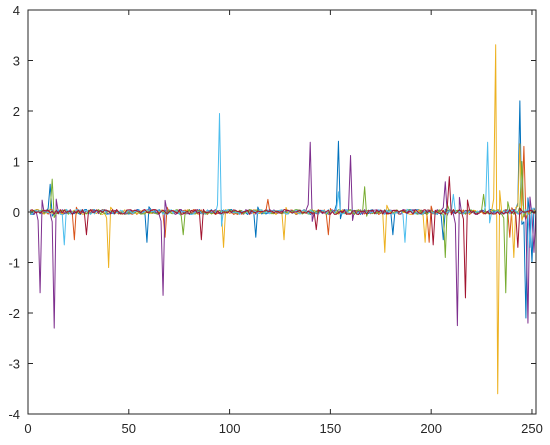 Image resolution: width=550 pixels, height=445 pixels. I want to click on x-tick-label: 150, so click(331, 428).